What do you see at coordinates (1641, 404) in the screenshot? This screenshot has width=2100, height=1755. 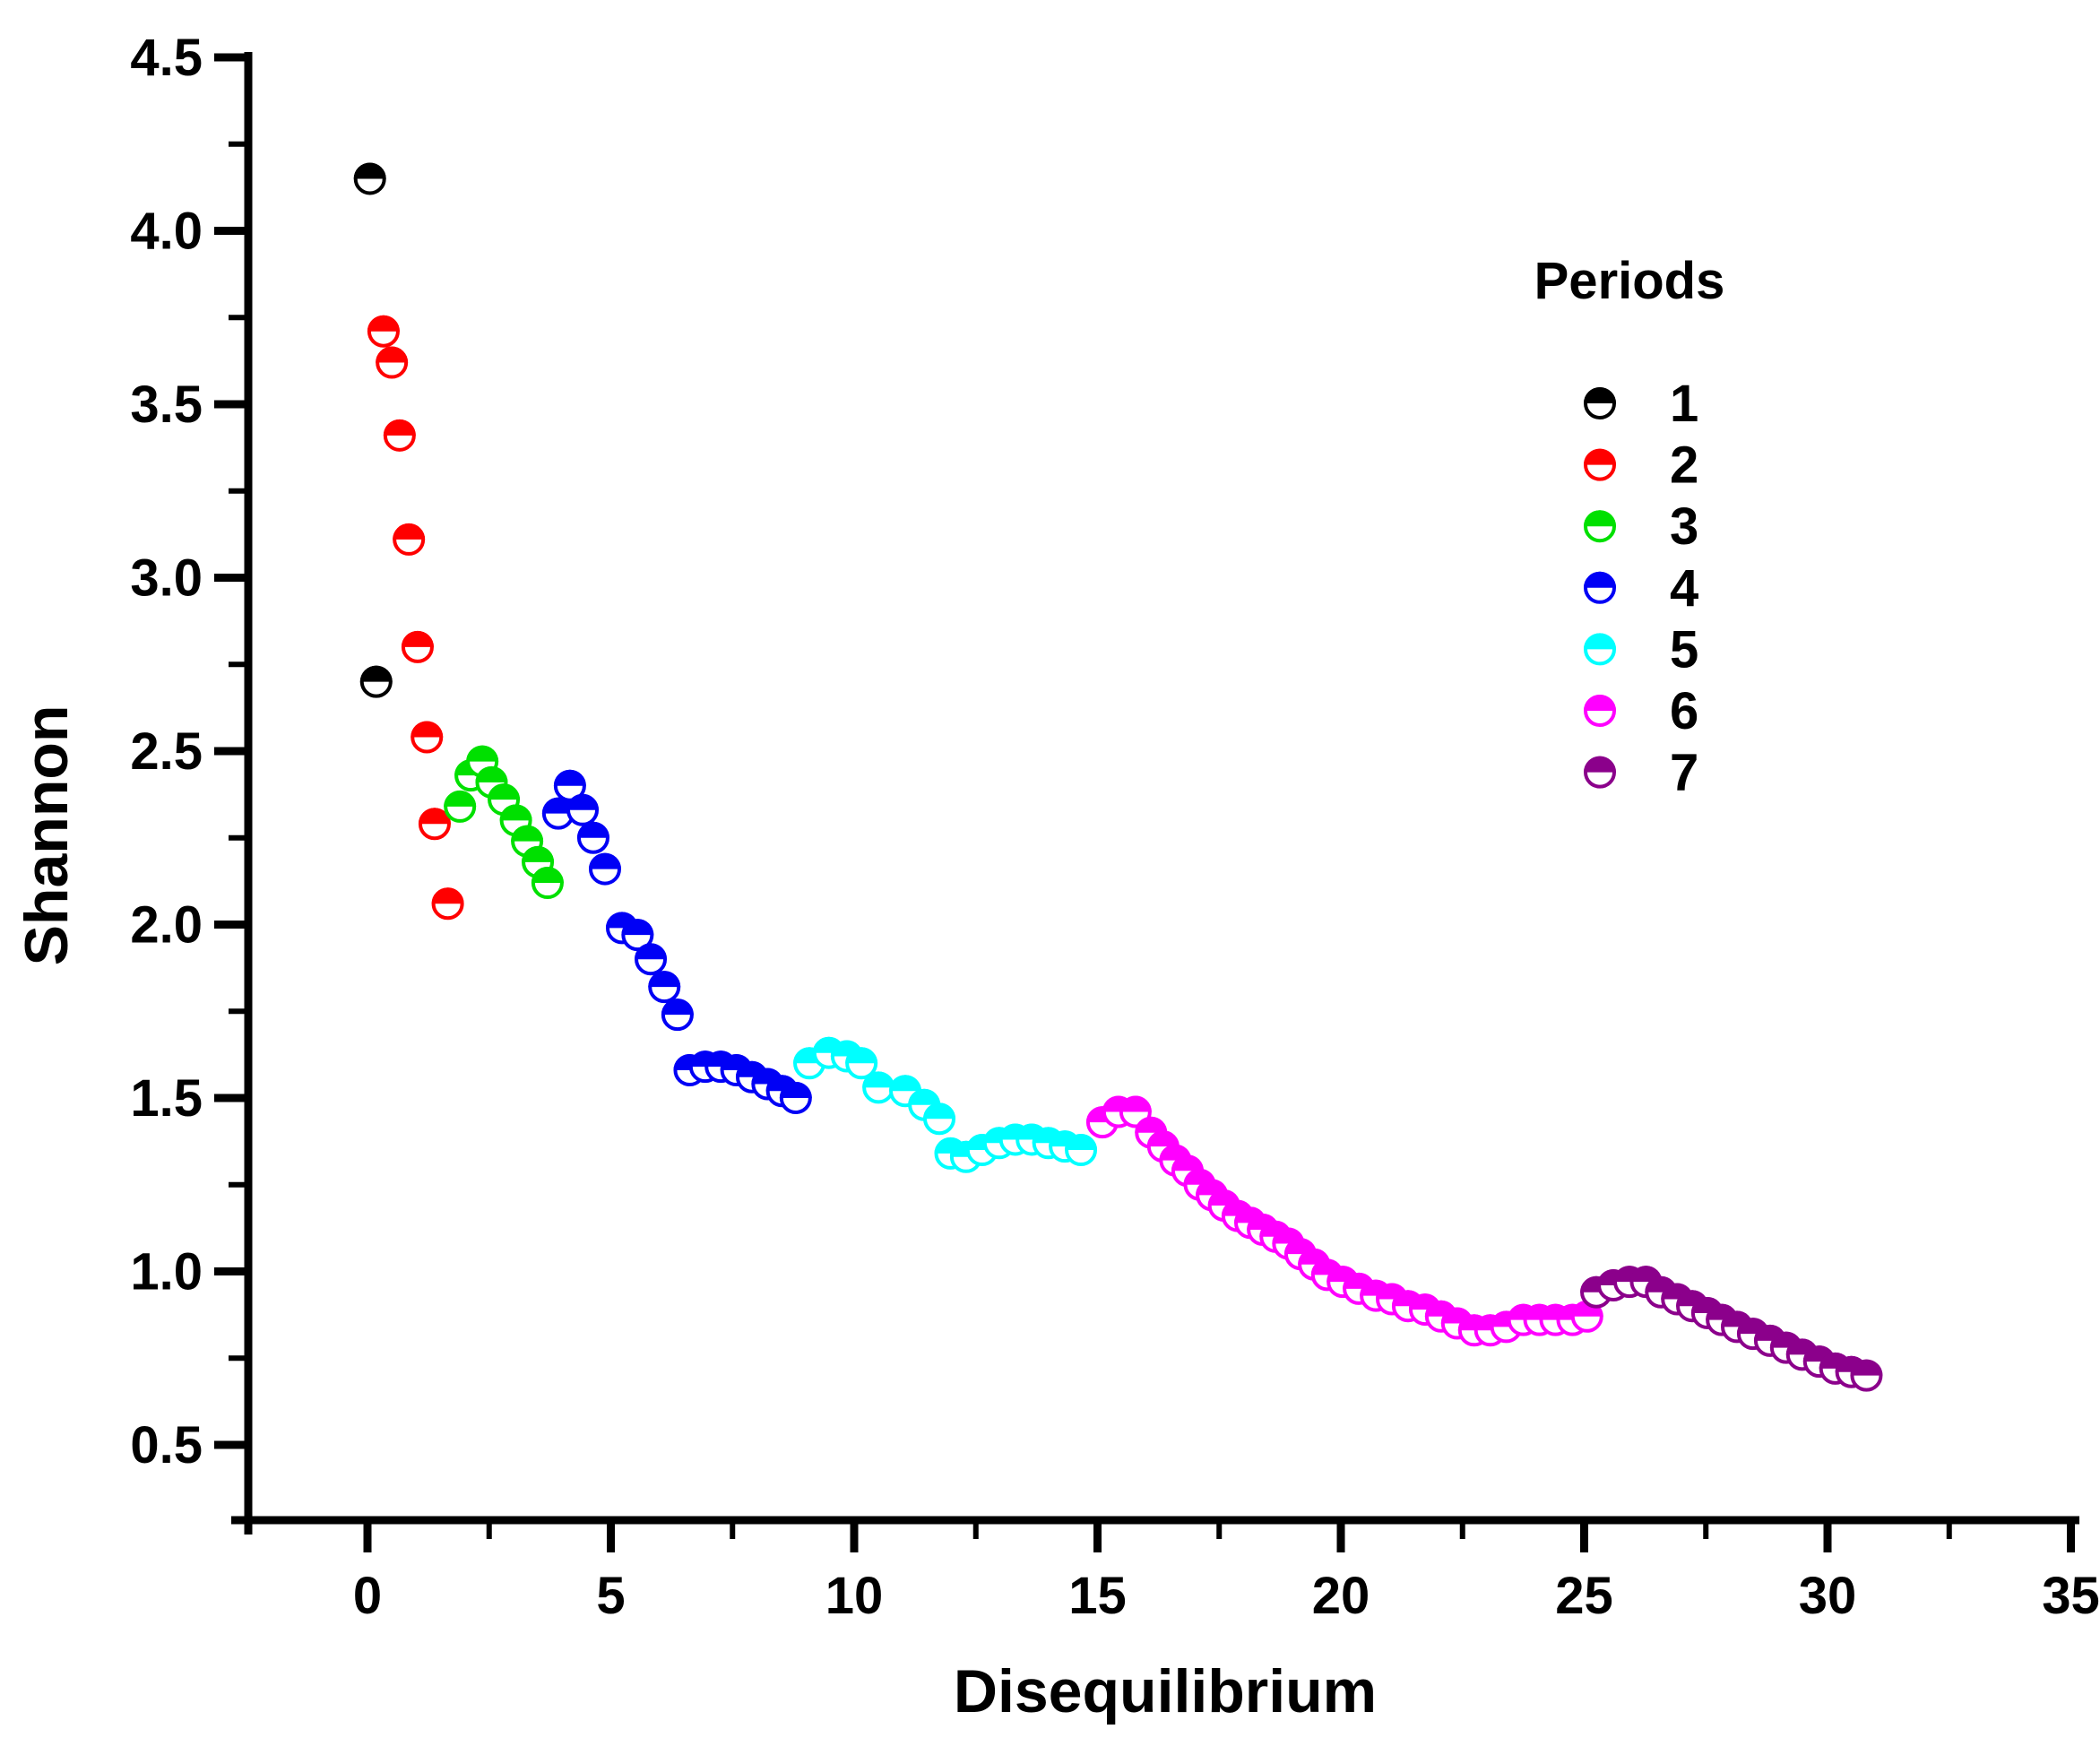 I see `legend-entry-1: 1` at bounding box center [1641, 404].